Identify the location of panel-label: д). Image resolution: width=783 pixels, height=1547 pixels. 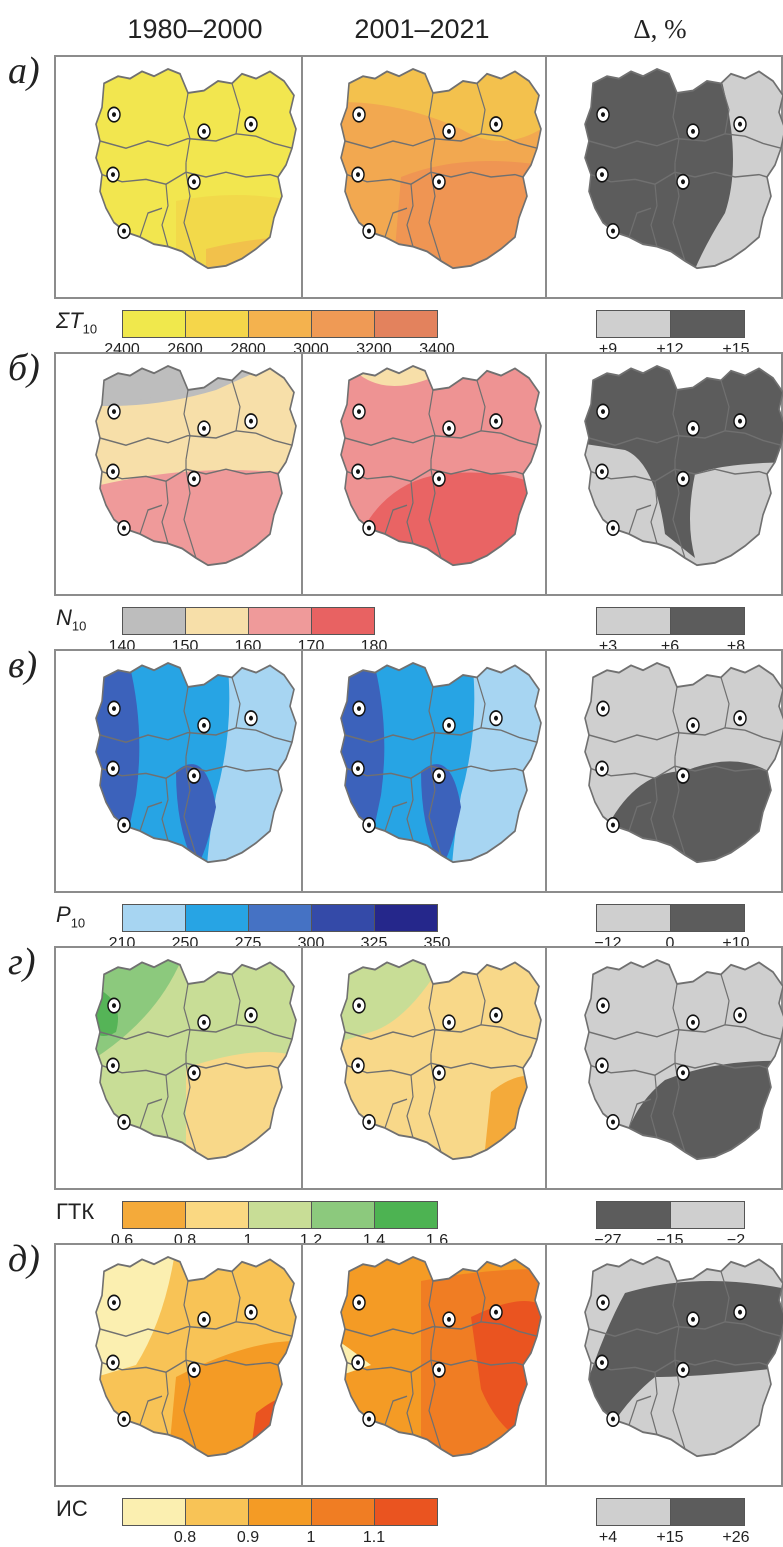
(24, 1259).